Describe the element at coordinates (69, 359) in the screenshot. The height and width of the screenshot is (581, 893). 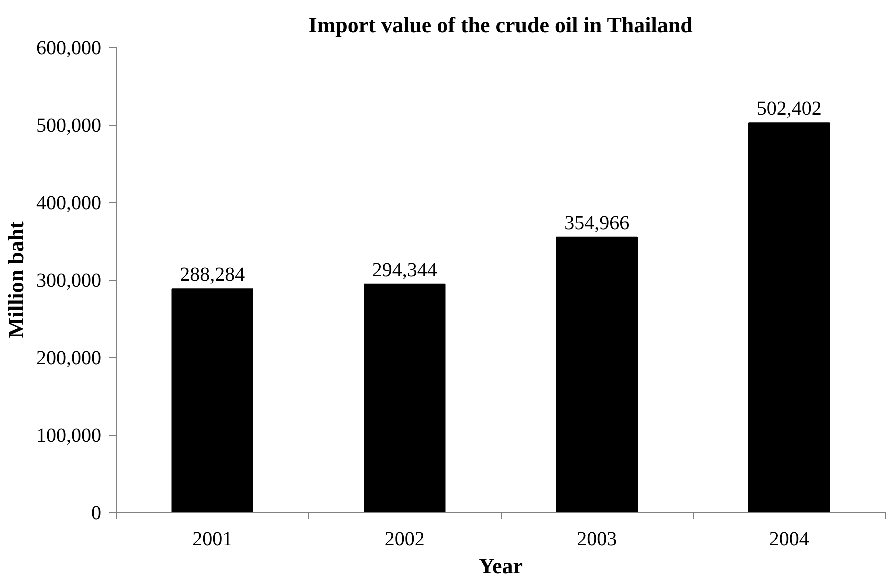
I see `y-tick-label: 200,000` at that location.